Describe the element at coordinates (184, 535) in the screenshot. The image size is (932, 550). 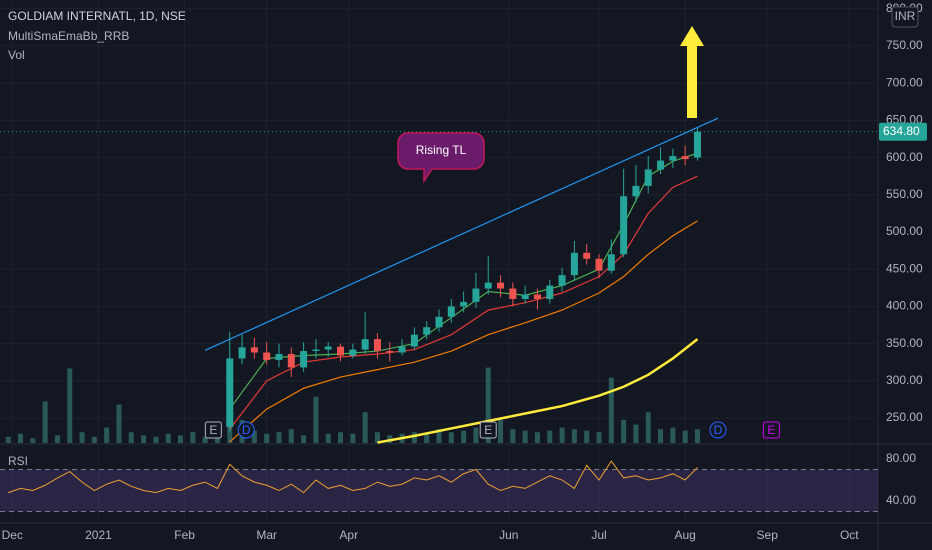
I see `x-tick-label: Feb` at that location.